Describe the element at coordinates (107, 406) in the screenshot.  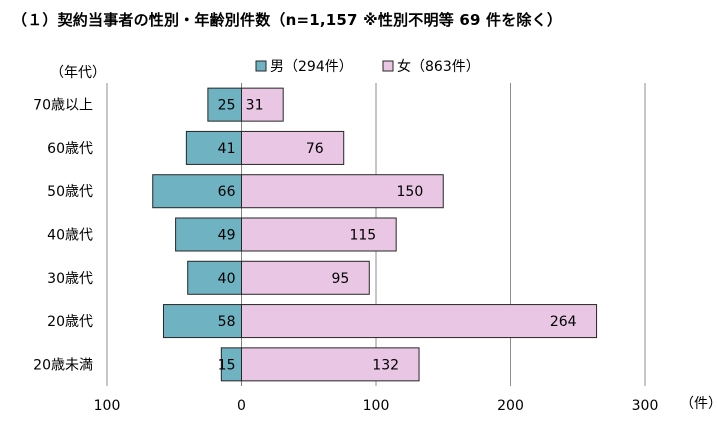
I see `x-tick-label-0: 100` at that location.